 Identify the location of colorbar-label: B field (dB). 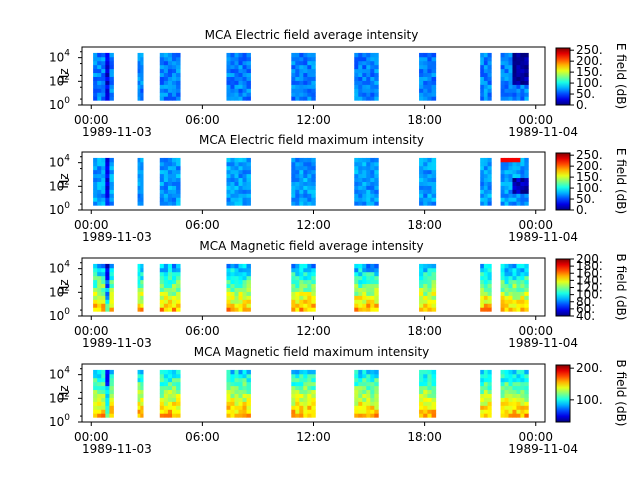
(621, 287).